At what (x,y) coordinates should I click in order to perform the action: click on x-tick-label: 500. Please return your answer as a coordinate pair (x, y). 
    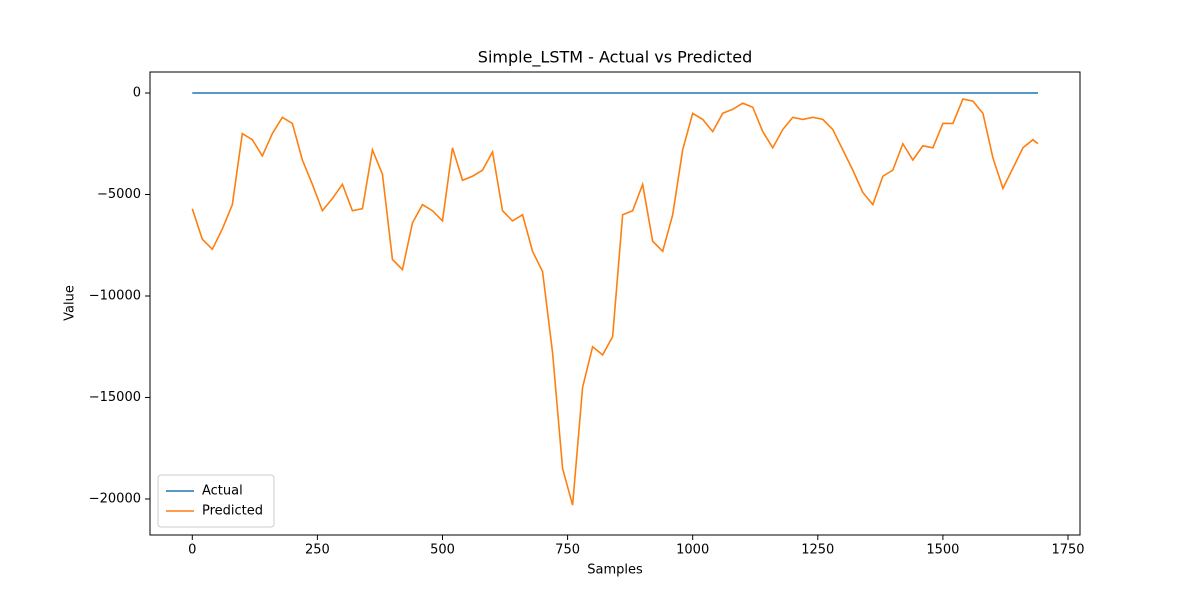
    Looking at the image, I should click on (442, 550).